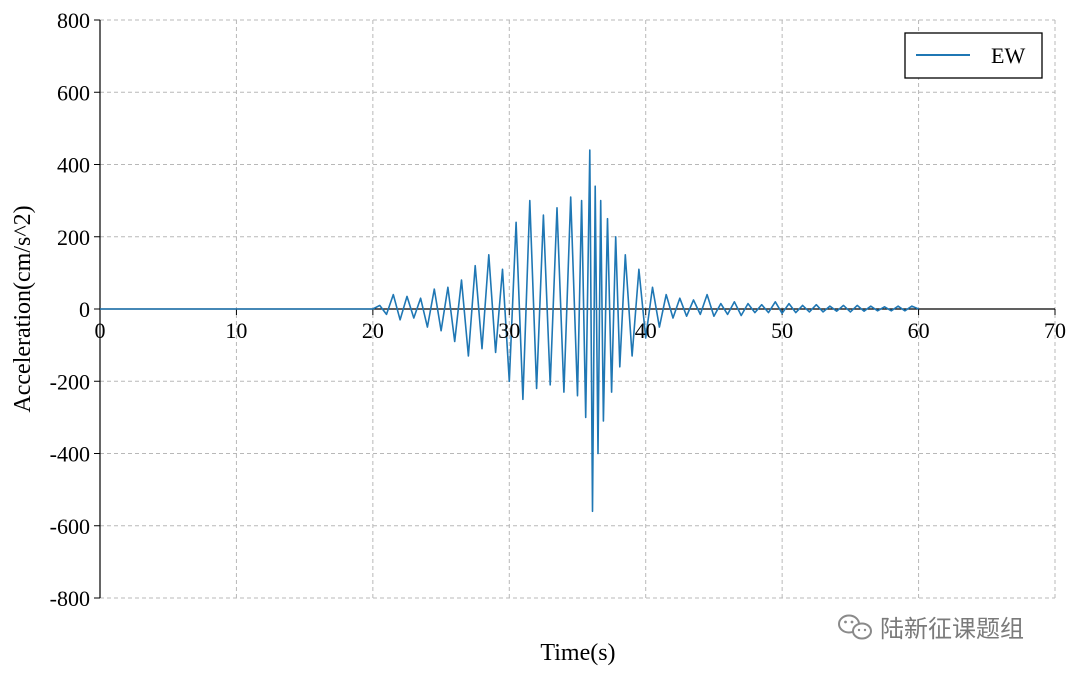  I want to click on x-tick-label: 0, so click(100, 330).